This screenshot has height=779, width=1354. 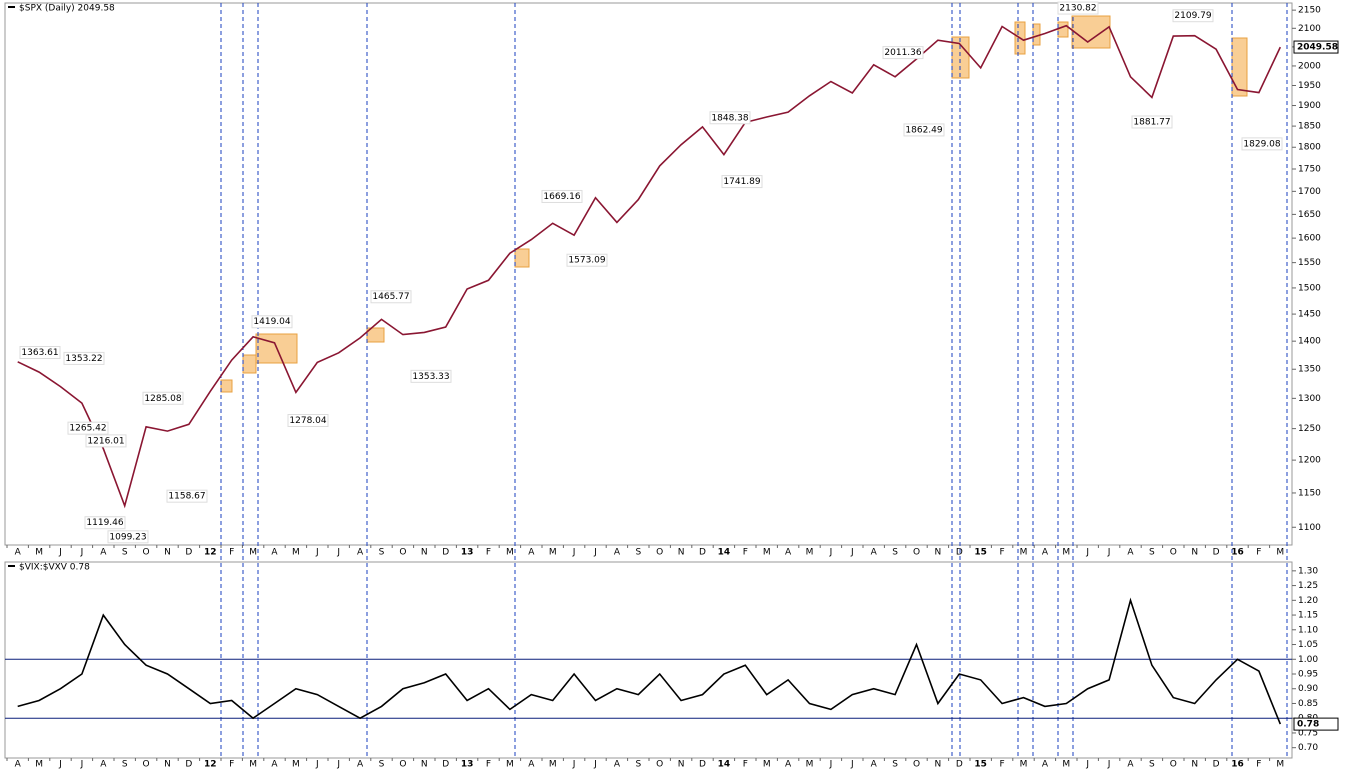 What do you see at coordinates (561, 197) in the screenshot?
I see `annotation: 1669.16` at bounding box center [561, 197].